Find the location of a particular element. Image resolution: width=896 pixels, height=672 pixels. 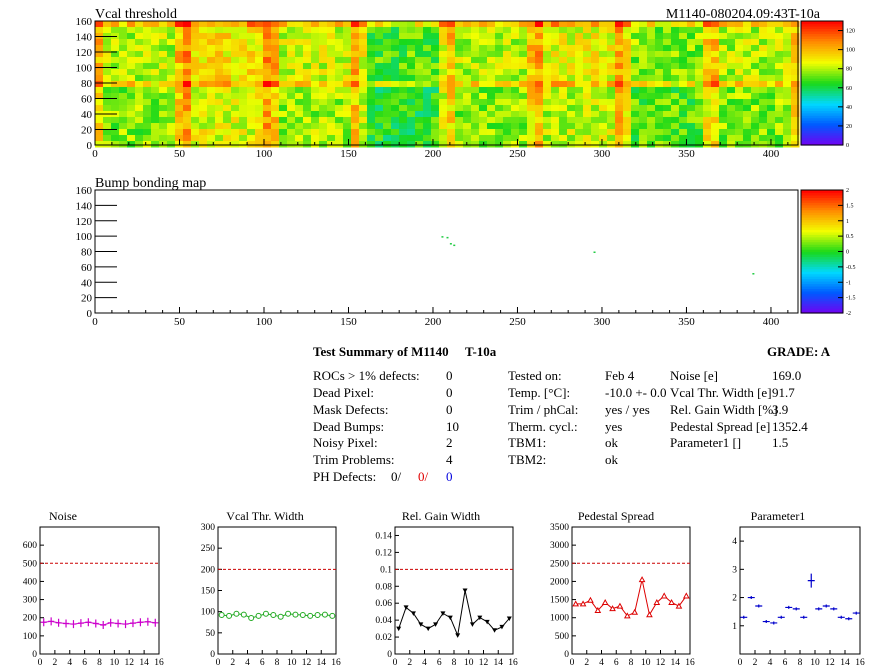

y-tick-label: 0.14 is located at coordinates (383, 536).